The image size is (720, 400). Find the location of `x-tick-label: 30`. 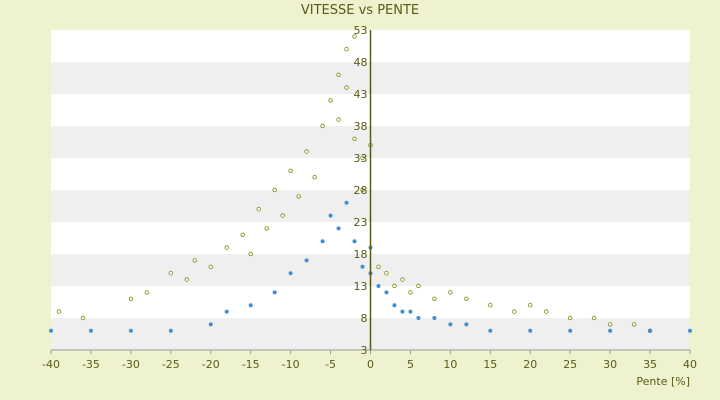

x-tick-label: 30 is located at coordinates (610, 364).